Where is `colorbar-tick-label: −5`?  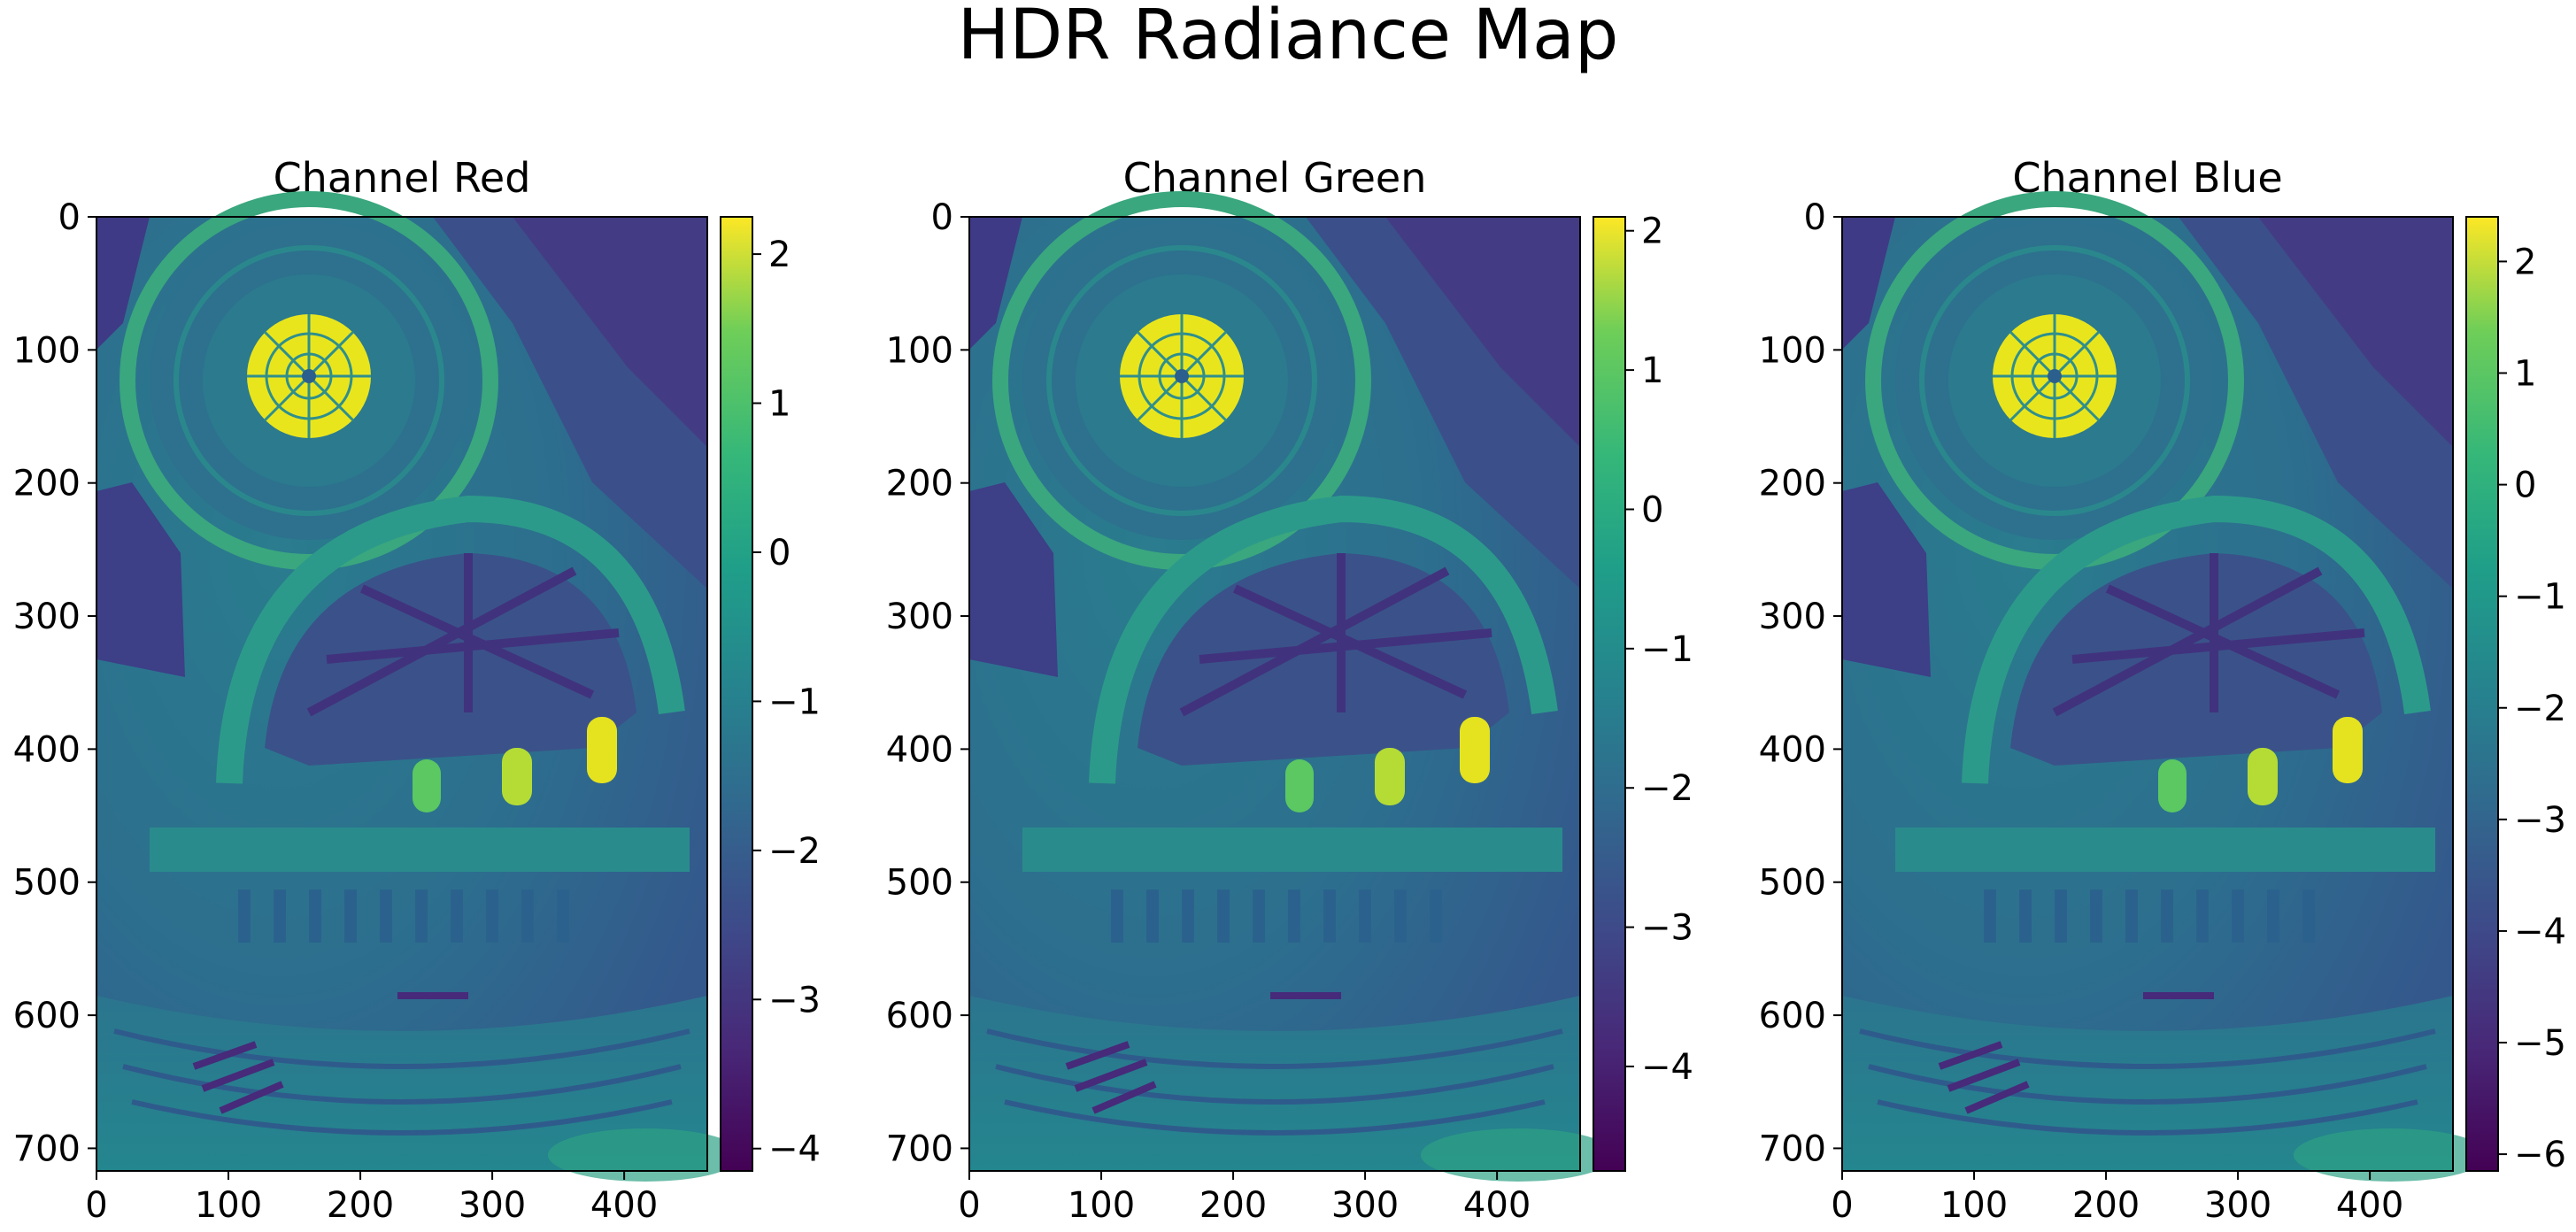 colorbar-tick-label: −5 is located at coordinates (2540, 1043).